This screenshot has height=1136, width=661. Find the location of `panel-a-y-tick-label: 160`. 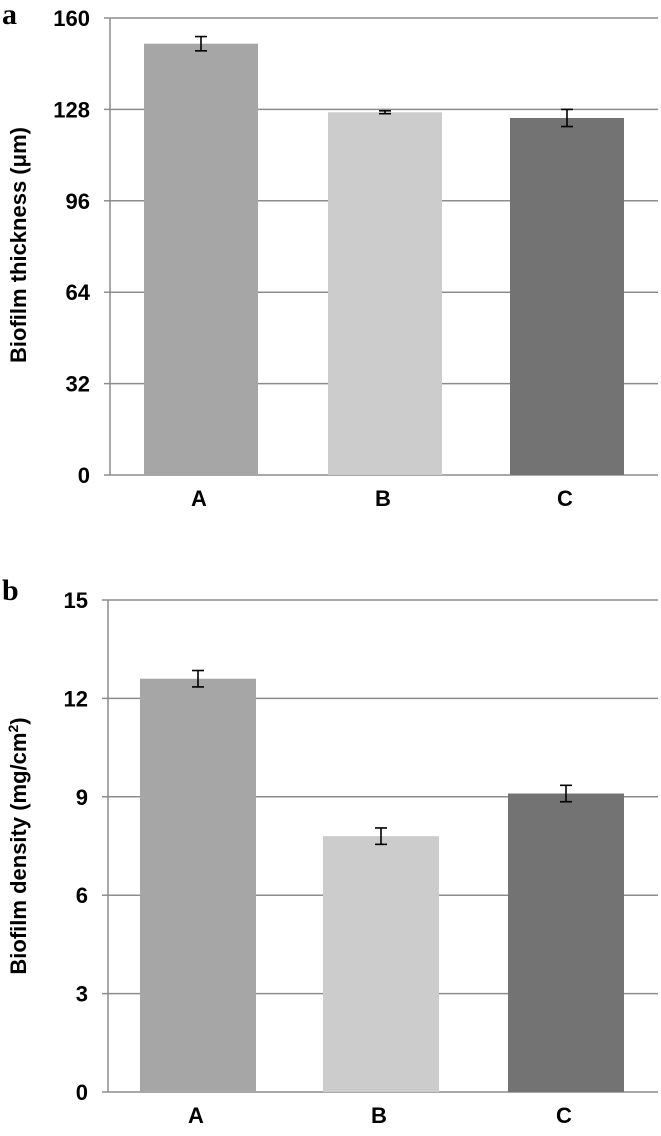

panel-a-y-tick-label: 160 is located at coordinates (71, 18).